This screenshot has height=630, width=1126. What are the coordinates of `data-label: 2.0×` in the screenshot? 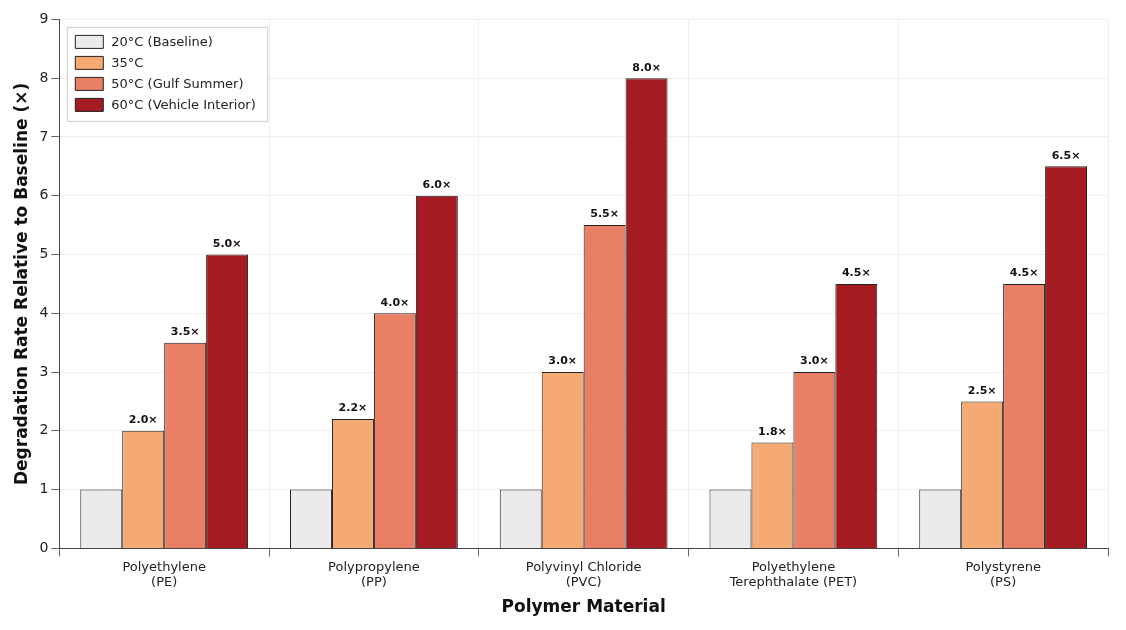 It's located at (143, 420).